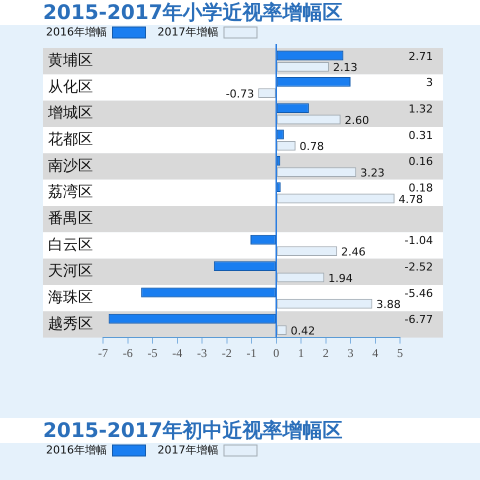 The image size is (480, 480). I want to click on data-label: 3.23, so click(372, 173).